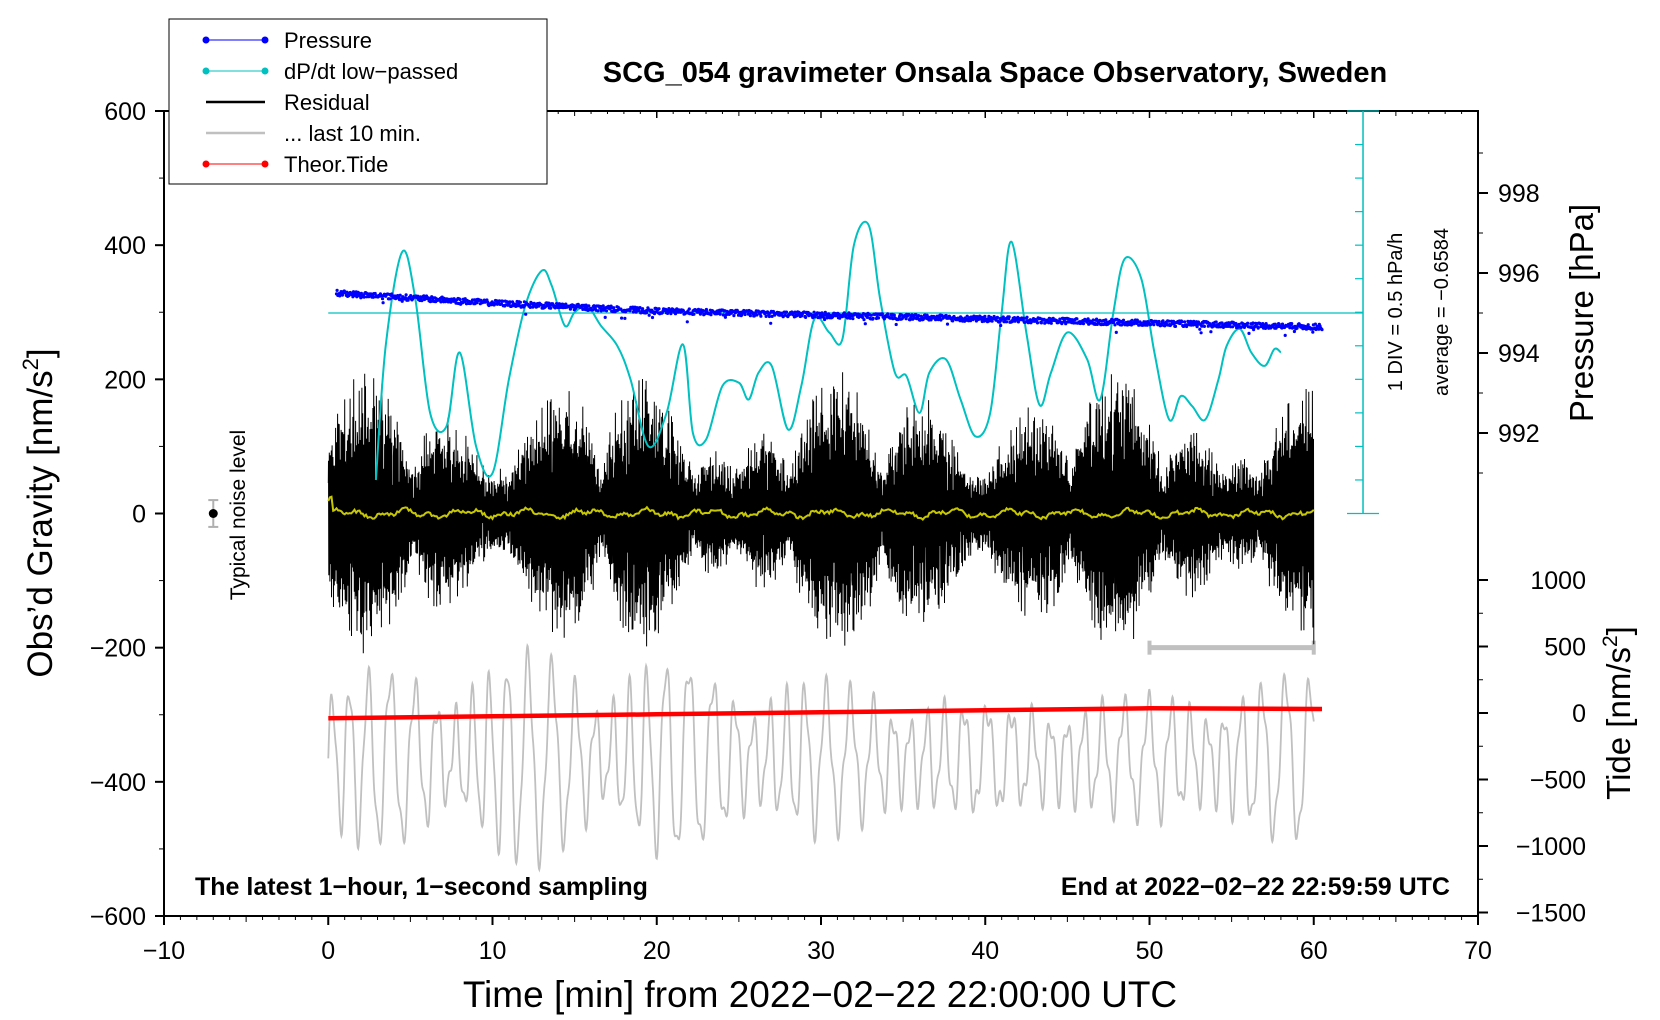 This screenshot has width=1660, height=1020. Describe the element at coordinates (821, 508) in the screenshot. I see `series-residual-smoothed` at that location.